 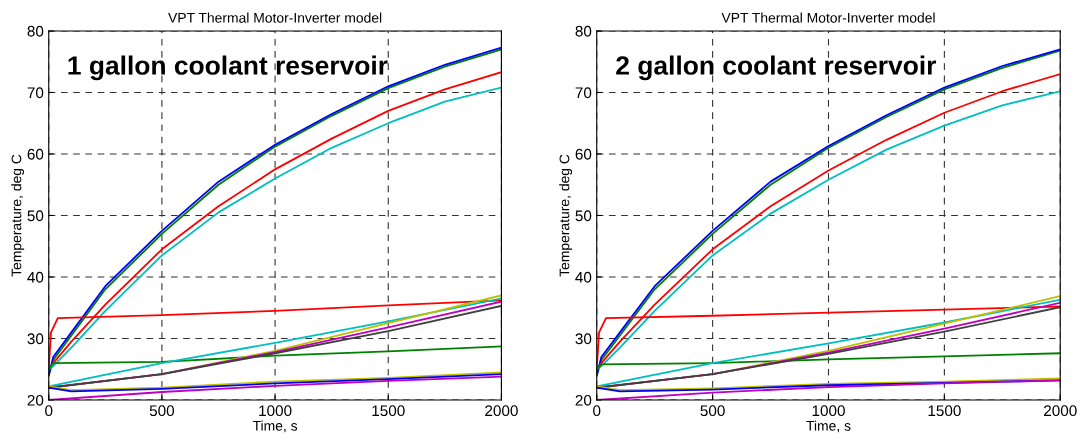 What do you see at coordinates (228, 68) in the screenshot?
I see `annotation: 1 gallon coolant reservoir` at bounding box center [228, 68].